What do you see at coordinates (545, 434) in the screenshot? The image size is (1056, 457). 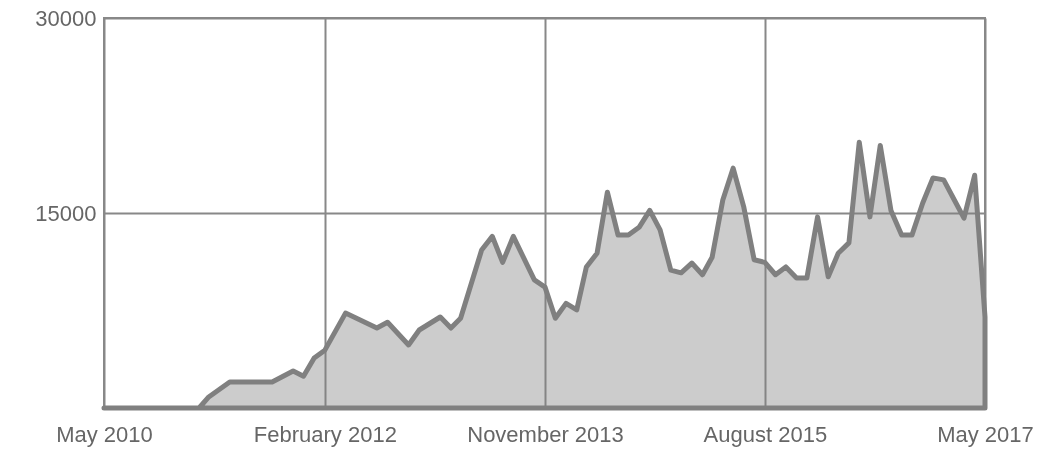 I see `x-tick-label: November 2013` at bounding box center [545, 434].